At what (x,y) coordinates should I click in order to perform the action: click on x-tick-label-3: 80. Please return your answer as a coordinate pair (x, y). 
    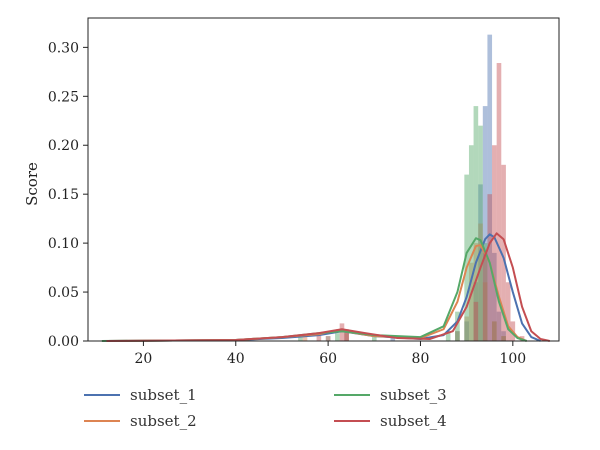
    Looking at the image, I should click on (421, 359).